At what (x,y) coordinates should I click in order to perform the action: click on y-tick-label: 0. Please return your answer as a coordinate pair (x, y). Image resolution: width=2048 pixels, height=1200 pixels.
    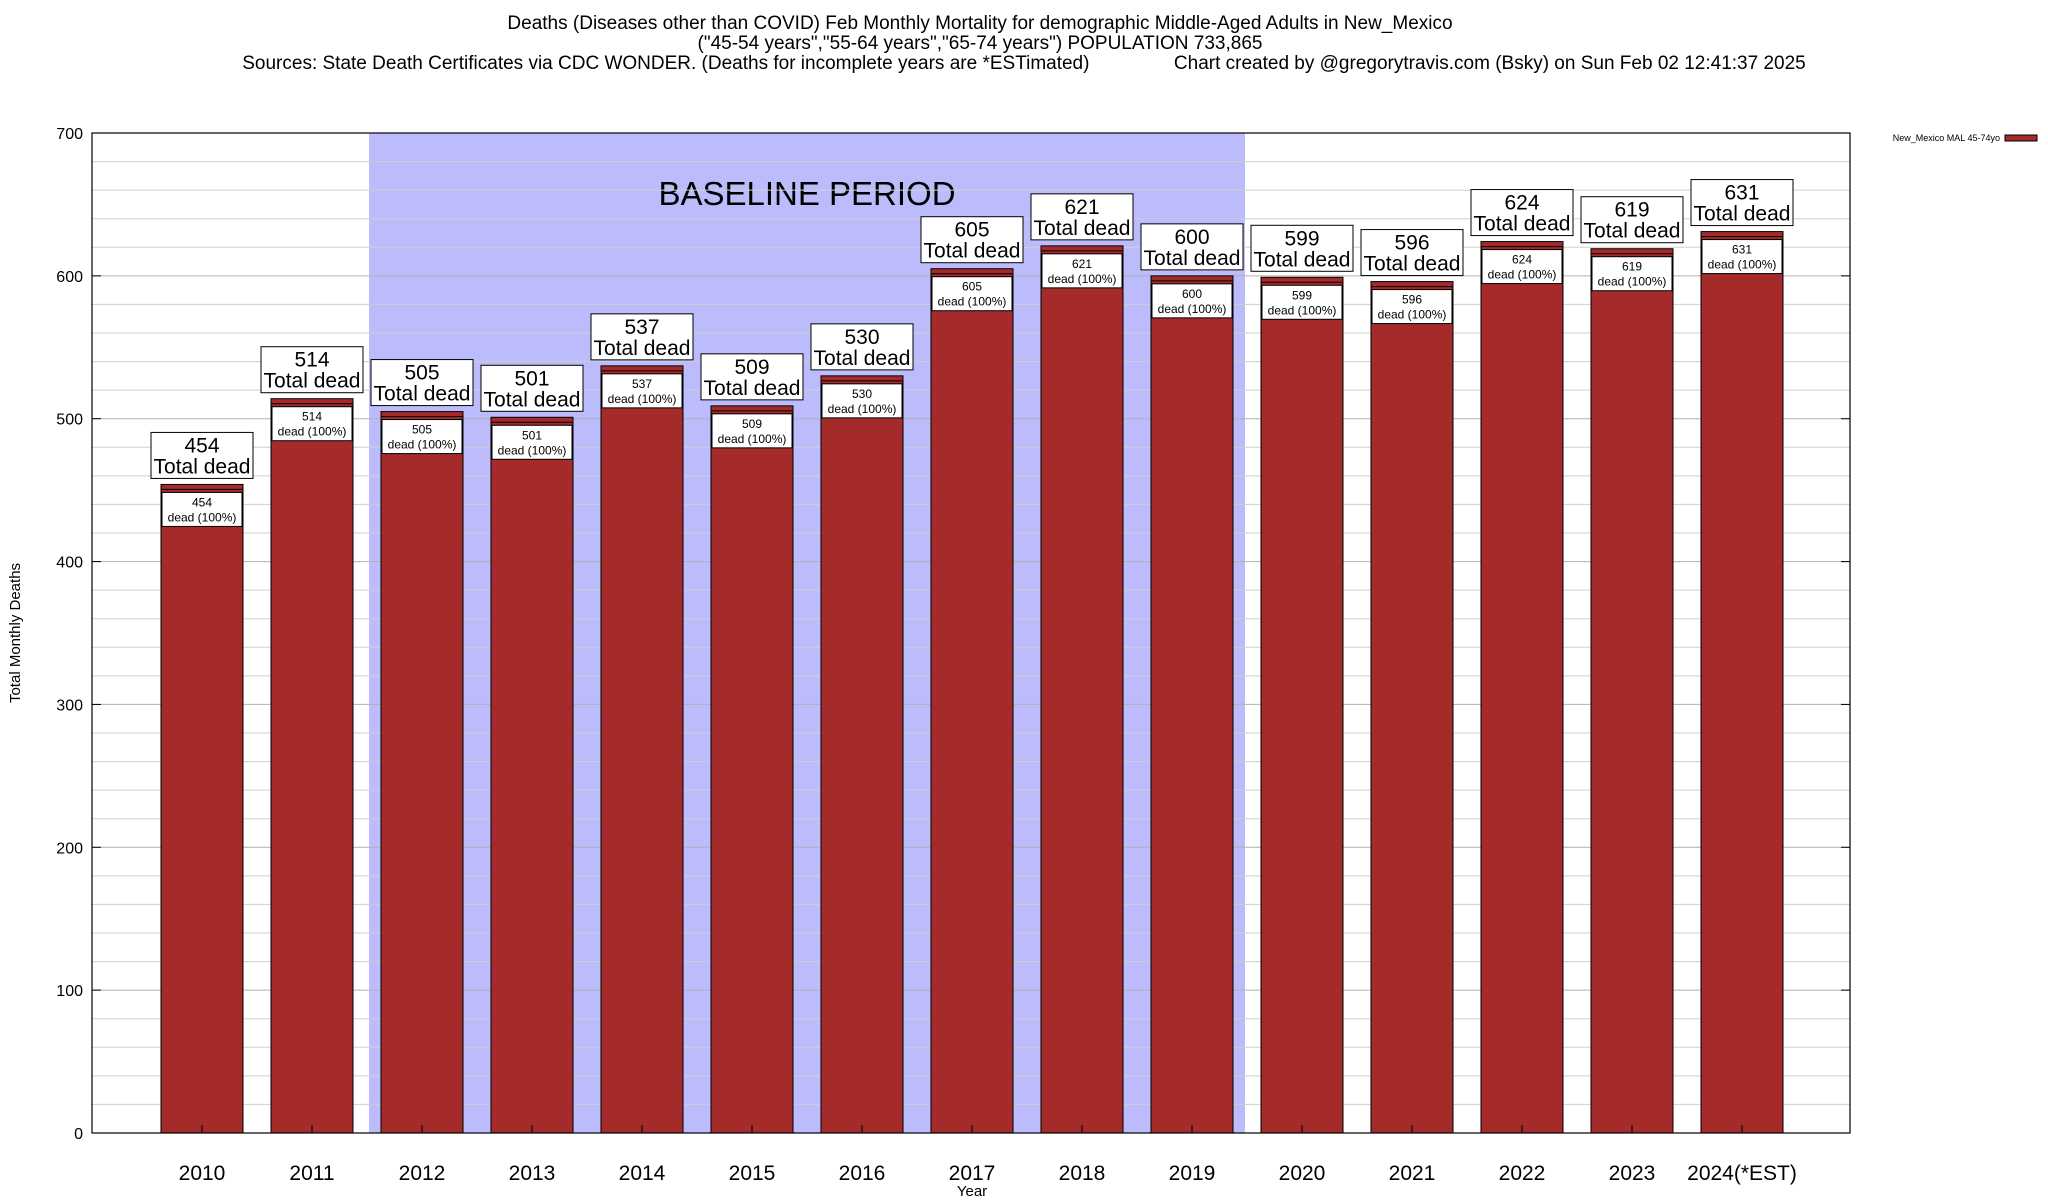
    Looking at the image, I should click on (78, 1134).